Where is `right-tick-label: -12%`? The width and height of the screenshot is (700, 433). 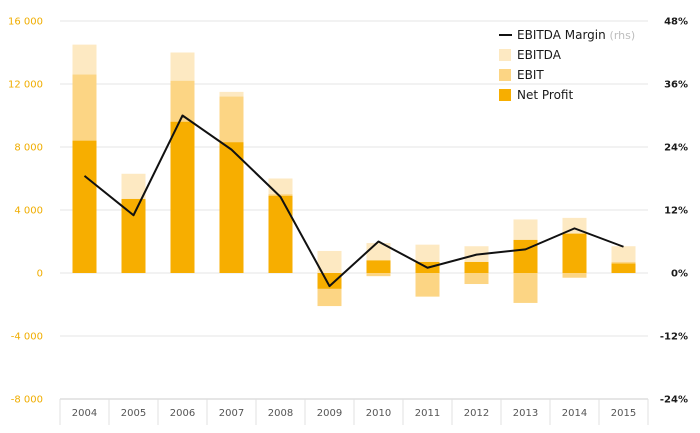 right-tick-label: -12% is located at coordinates (674, 337).